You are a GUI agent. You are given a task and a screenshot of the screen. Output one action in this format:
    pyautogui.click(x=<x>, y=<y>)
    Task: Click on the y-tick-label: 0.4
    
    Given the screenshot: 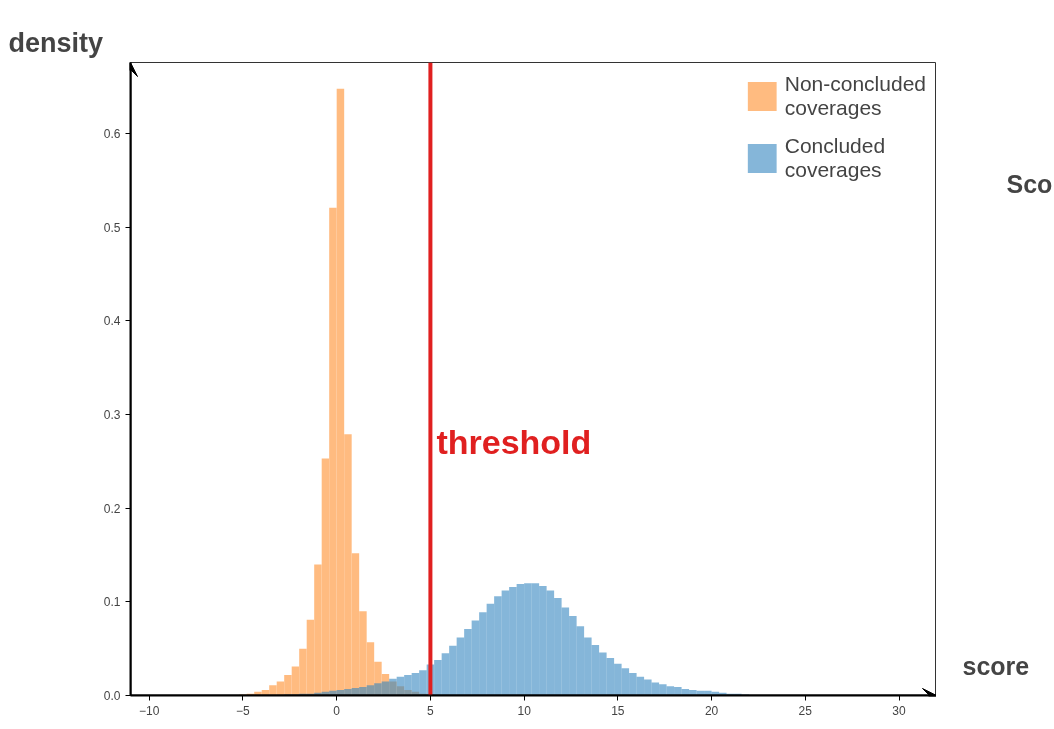 What is the action you would take?
    pyautogui.click(x=112, y=321)
    